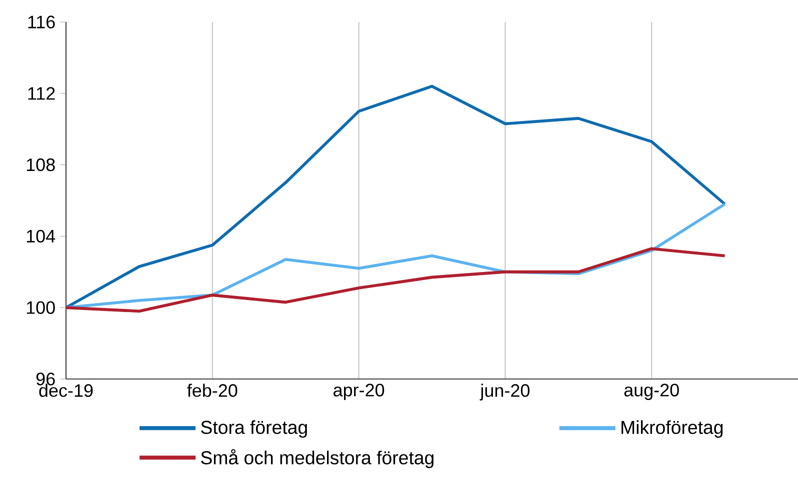 The image size is (798, 504). I want to click on x-tick-label: feb-20, so click(212, 390).